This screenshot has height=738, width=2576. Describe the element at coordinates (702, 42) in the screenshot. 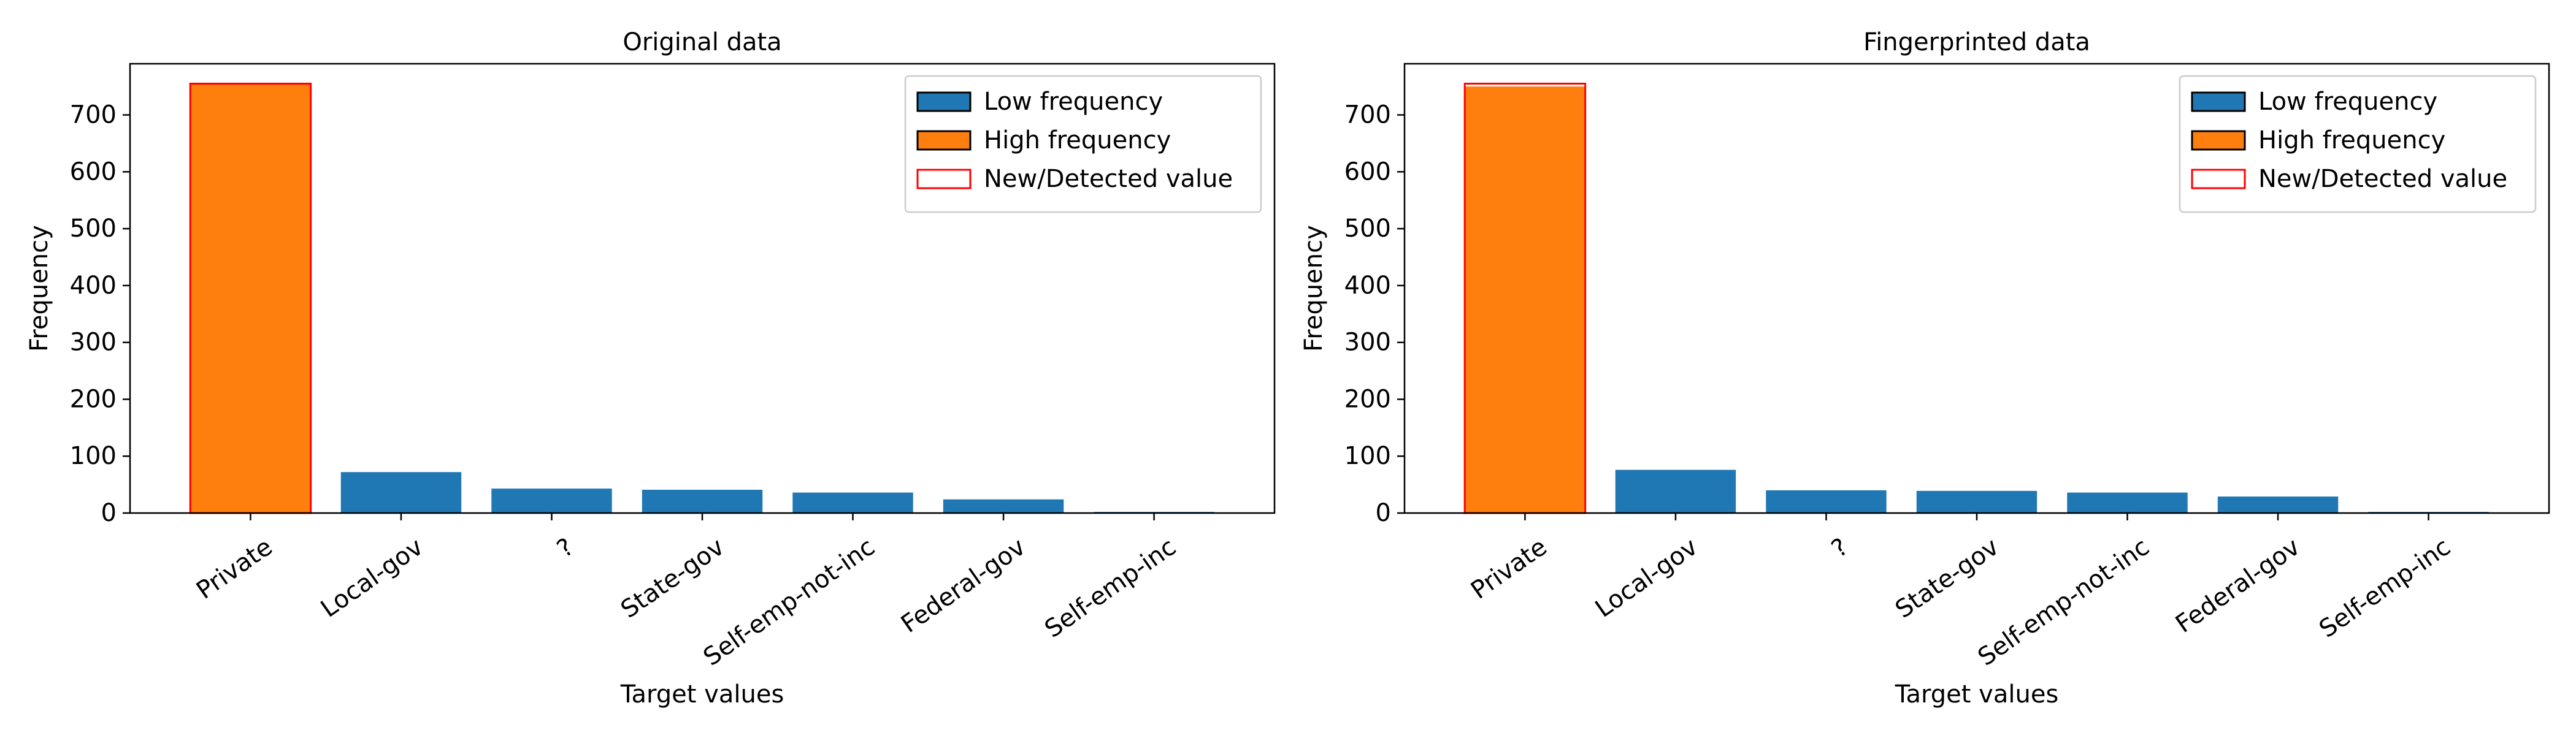

I see `chart-title: Original data` at that location.